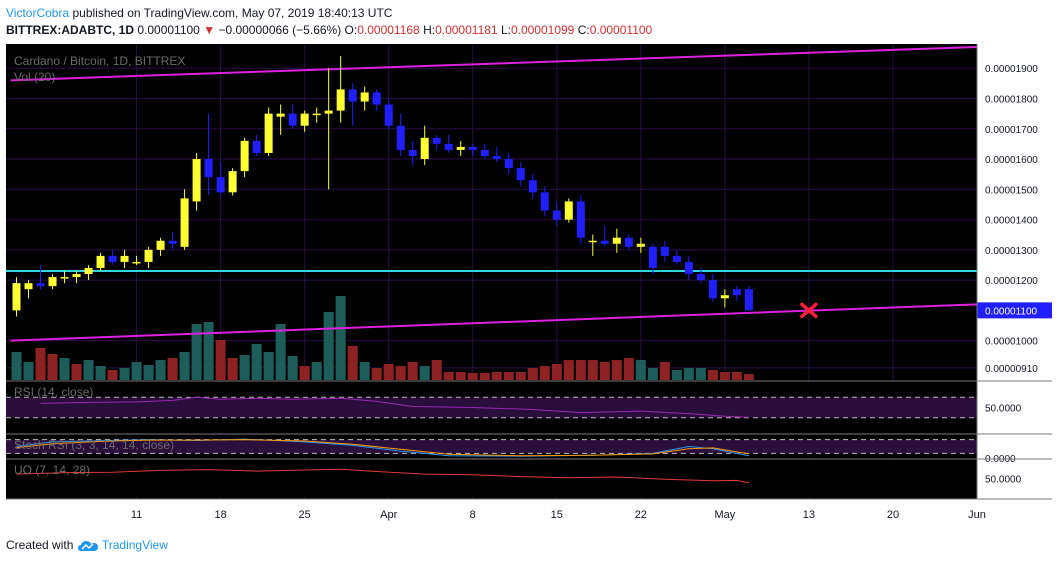 This screenshot has width=1058, height=563. What do you see at coordinates (99, 61) in the screenshot?
I see `chart-title: Cardano / Bitcoin, 1D, BITTREX` at bounding box center [99, 61].